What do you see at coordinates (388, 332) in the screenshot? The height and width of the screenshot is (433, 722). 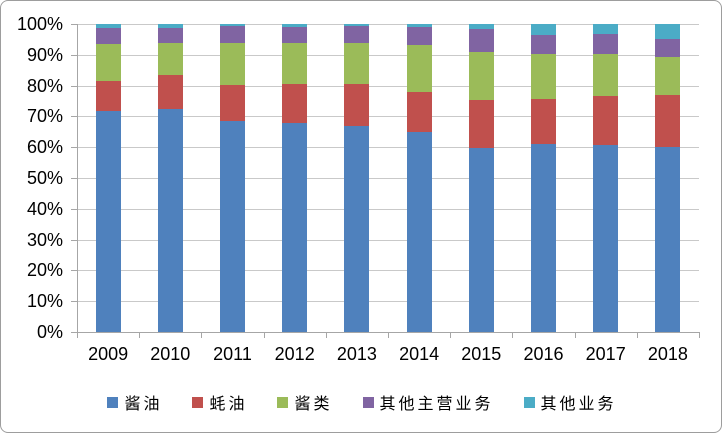 I see `x-axis-line` at bounding box center [388, 332].